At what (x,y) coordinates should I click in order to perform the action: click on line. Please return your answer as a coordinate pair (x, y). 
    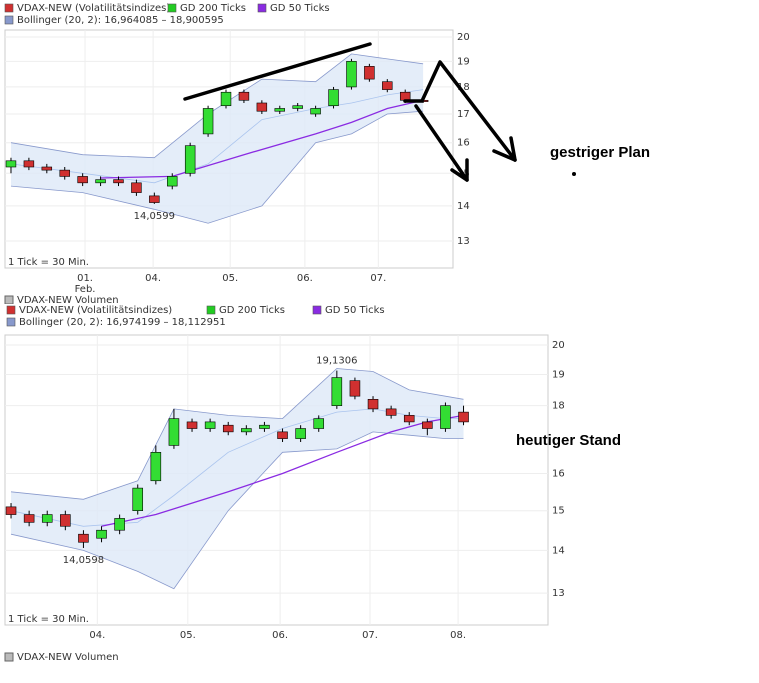
    Looking at the image, I should click on (282, 470).